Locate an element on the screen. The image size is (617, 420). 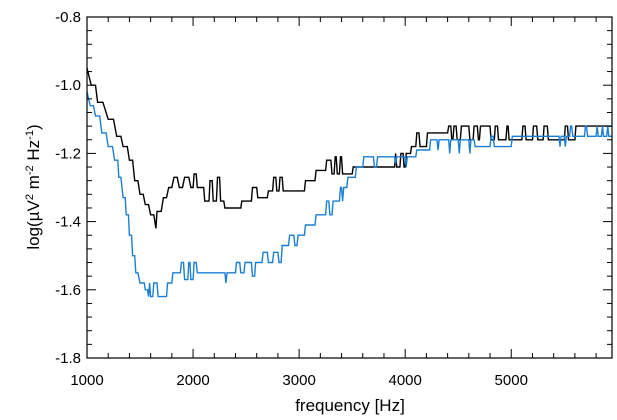
y-tick-label: -0.8 is located at coordinates (68, 17).